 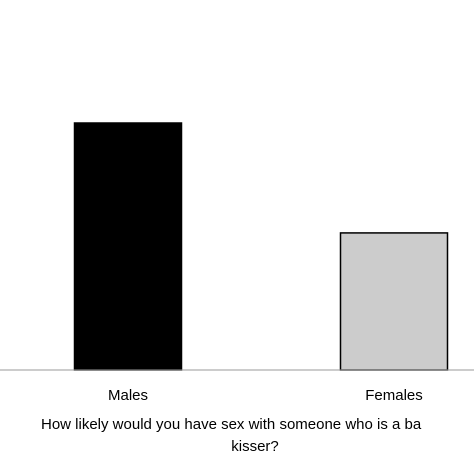 I want to click on bar-males, so click(x=128, y=246).